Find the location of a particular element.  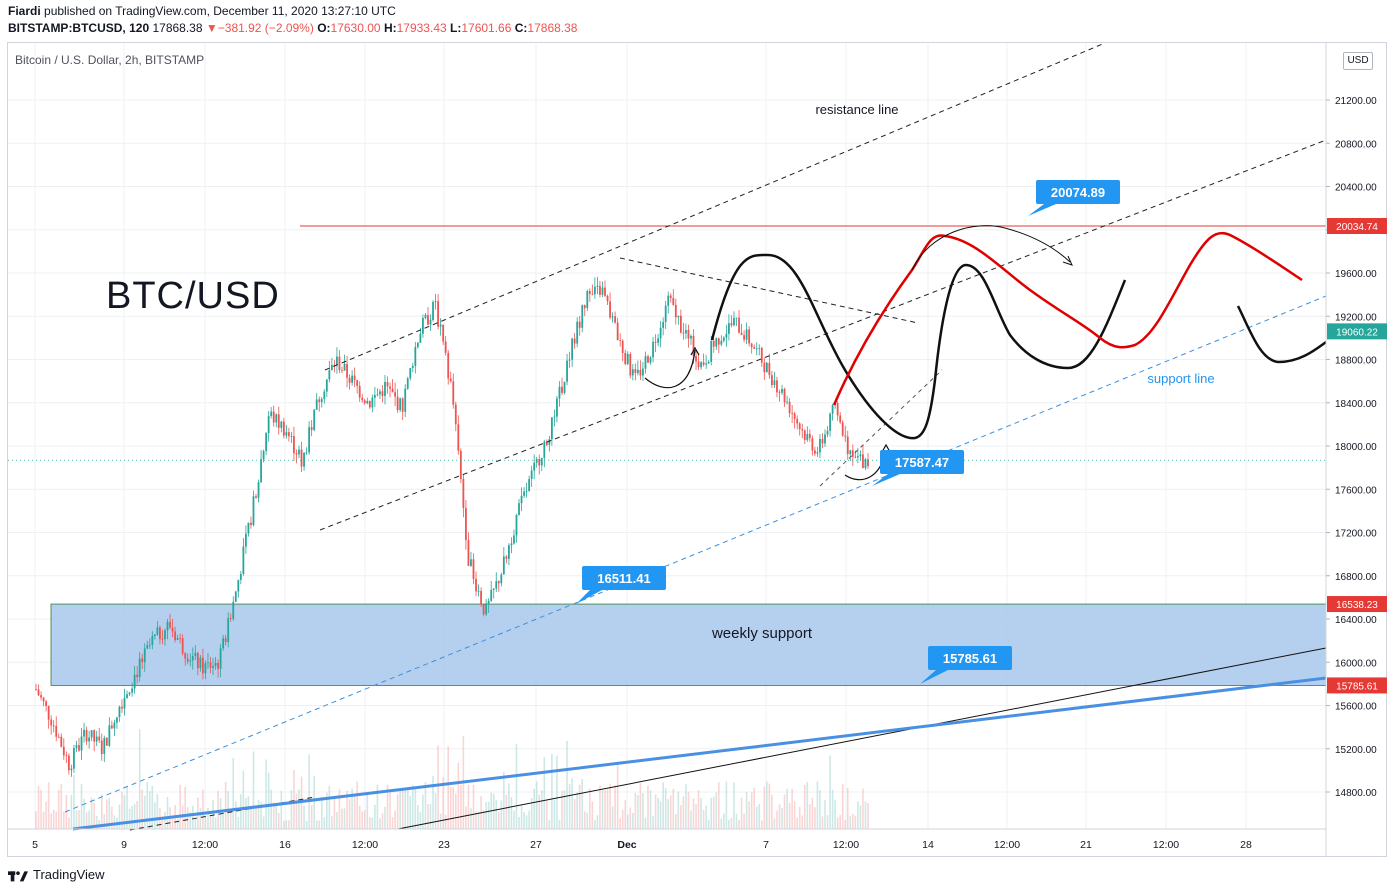

price-tick-label: 18400.00 is located at coordinates (1356, 404).